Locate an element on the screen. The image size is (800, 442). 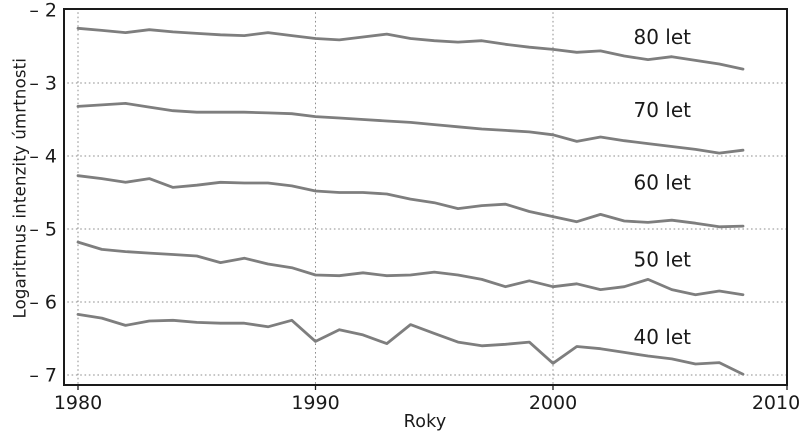
series-label-60-let: 60 let is located at coordinates (662, 182).